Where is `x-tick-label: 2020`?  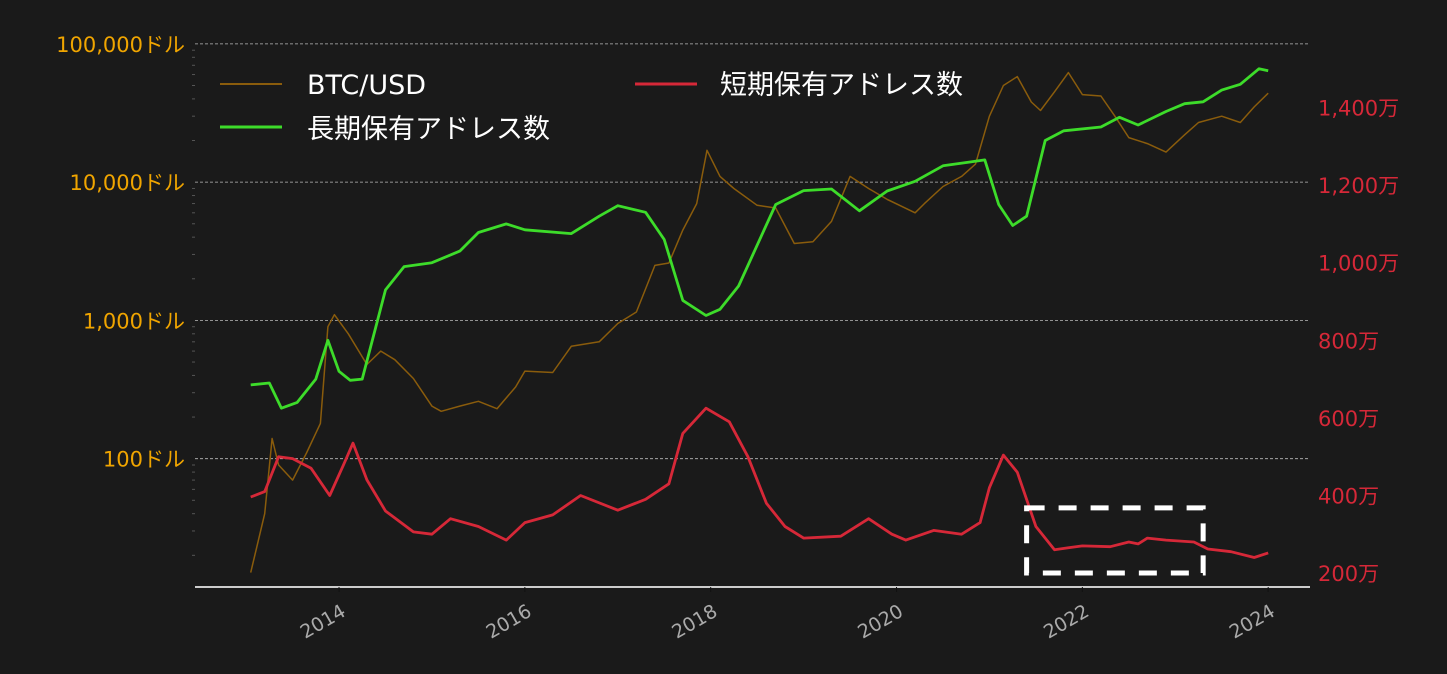
x-tick-label: 2020 is located at coordinates (880, 621).